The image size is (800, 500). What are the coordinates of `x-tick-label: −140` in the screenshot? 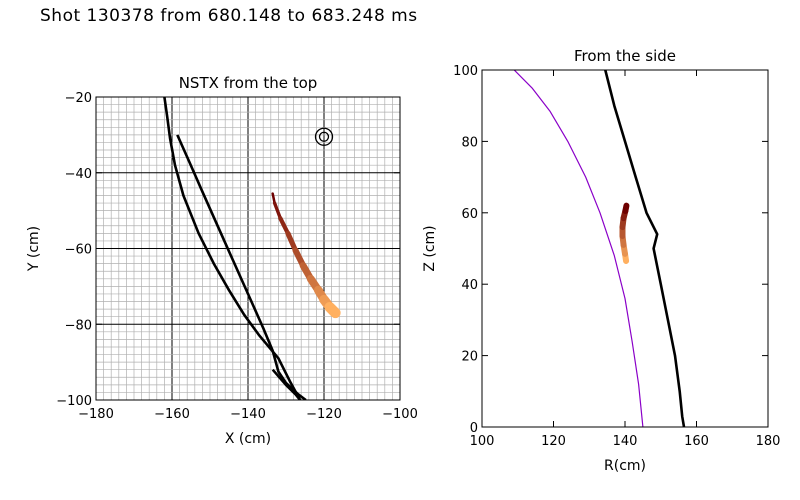 It's located at (248, 414).